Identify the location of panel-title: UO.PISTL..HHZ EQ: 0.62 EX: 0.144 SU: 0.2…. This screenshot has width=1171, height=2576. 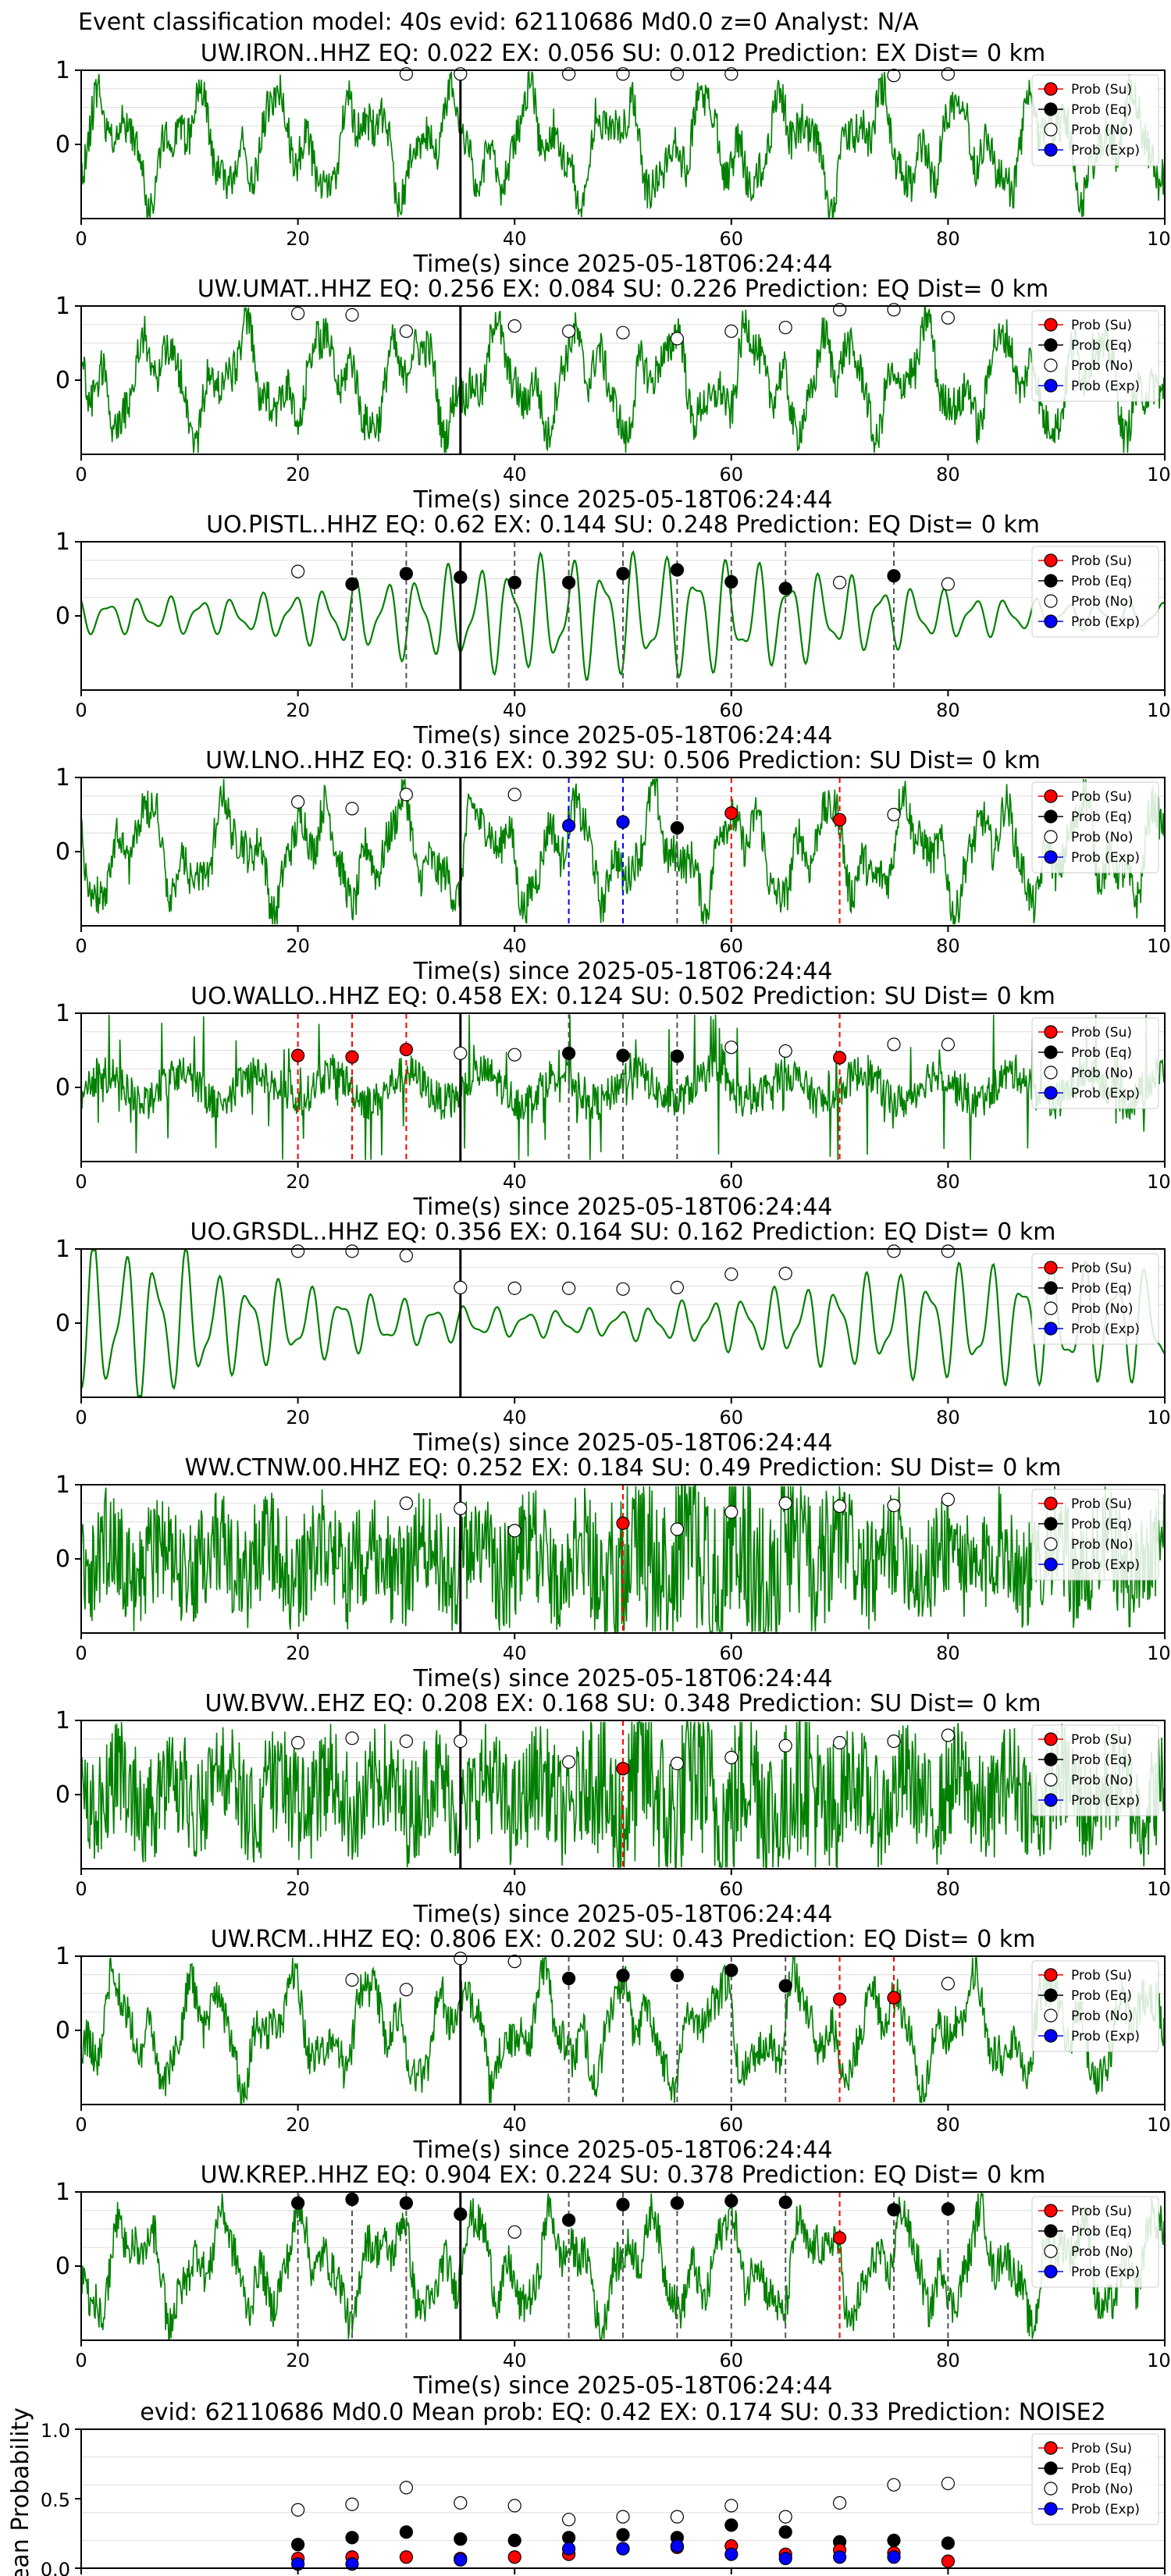
(623, 525).